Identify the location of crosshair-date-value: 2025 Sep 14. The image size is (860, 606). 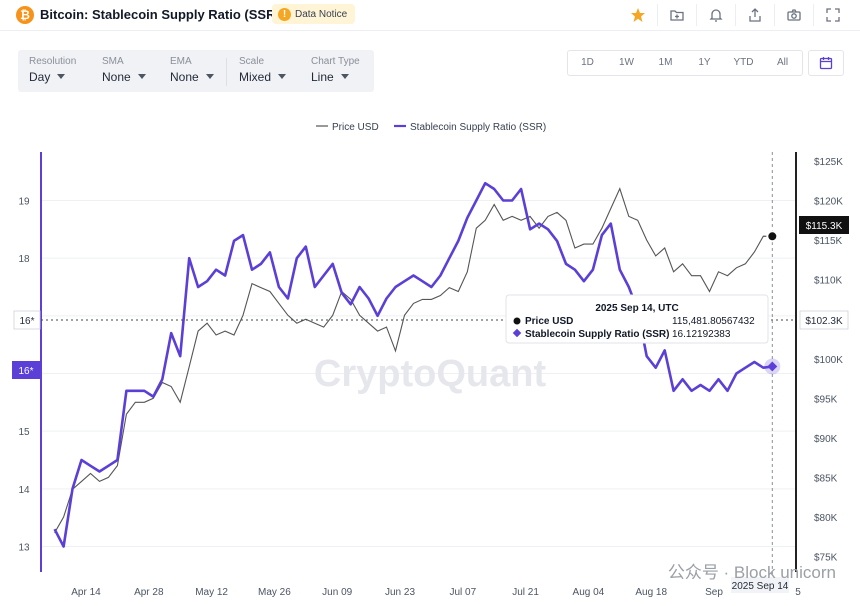
(760, 586).